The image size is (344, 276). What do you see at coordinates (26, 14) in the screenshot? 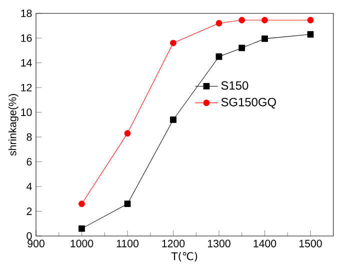
I see `y-tick-label: 18` at bounding box center [26, 14].